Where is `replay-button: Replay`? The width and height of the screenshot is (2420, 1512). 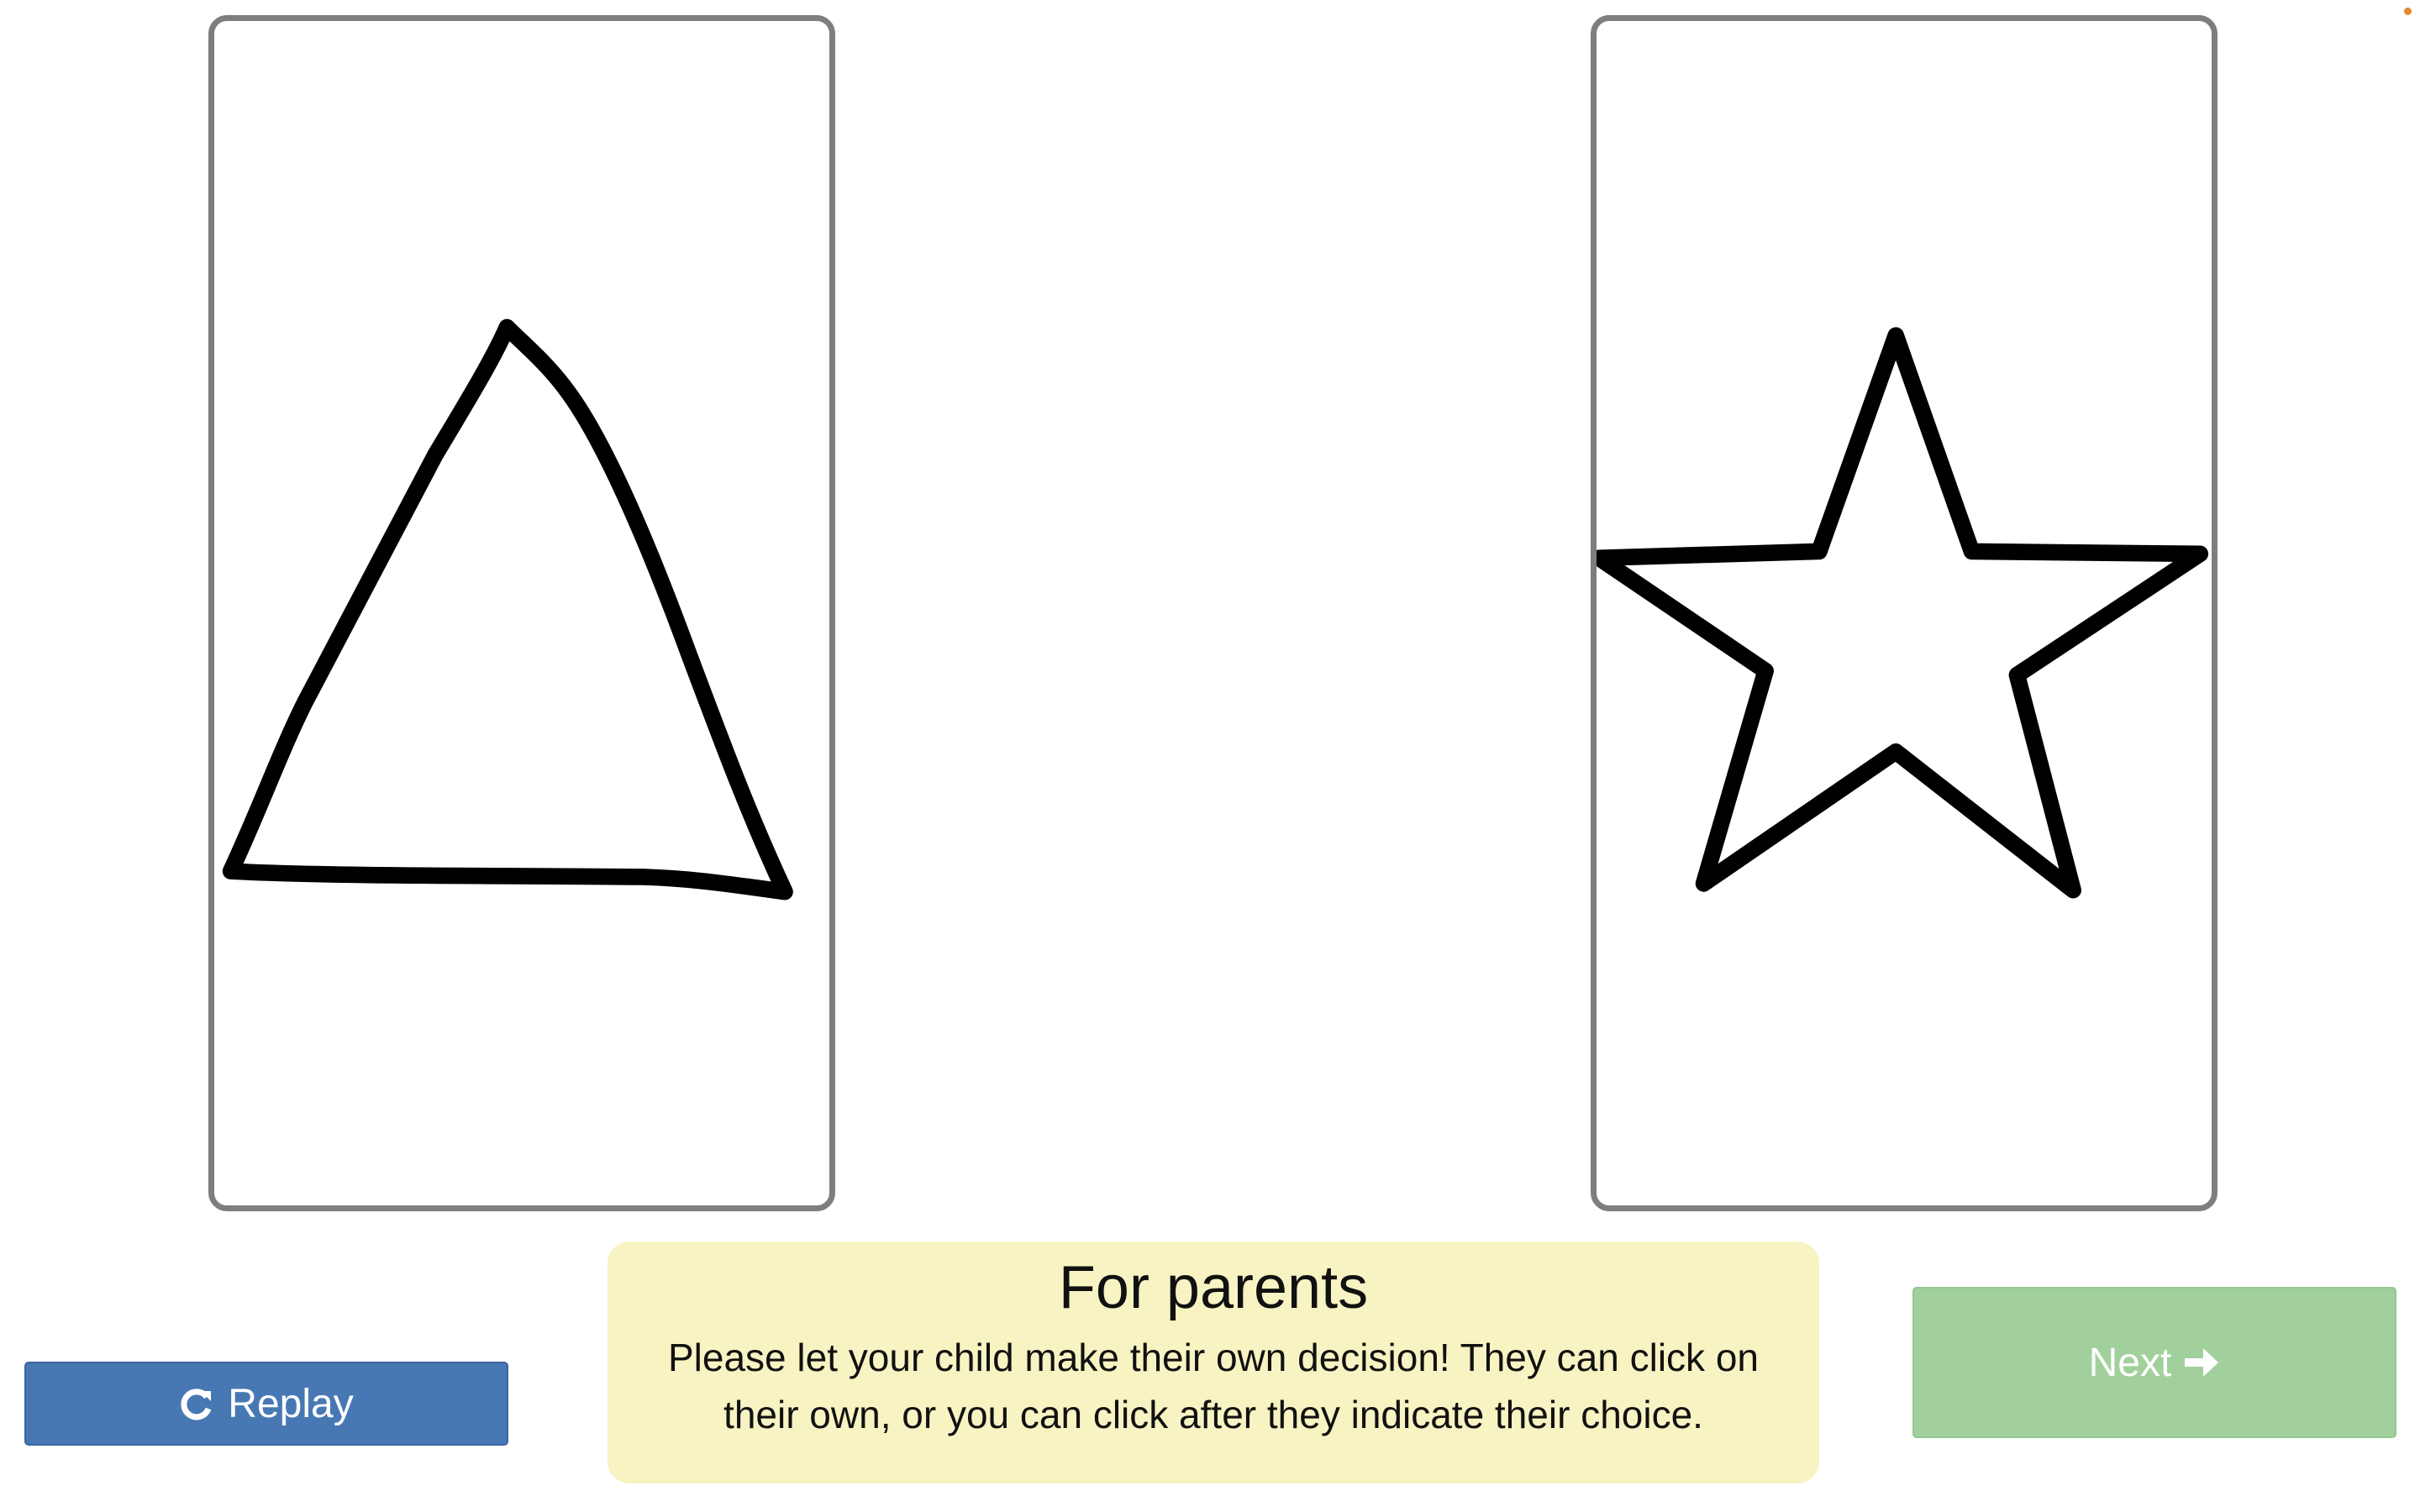
replay-button: Replay is located at coordinates (266, 1404).